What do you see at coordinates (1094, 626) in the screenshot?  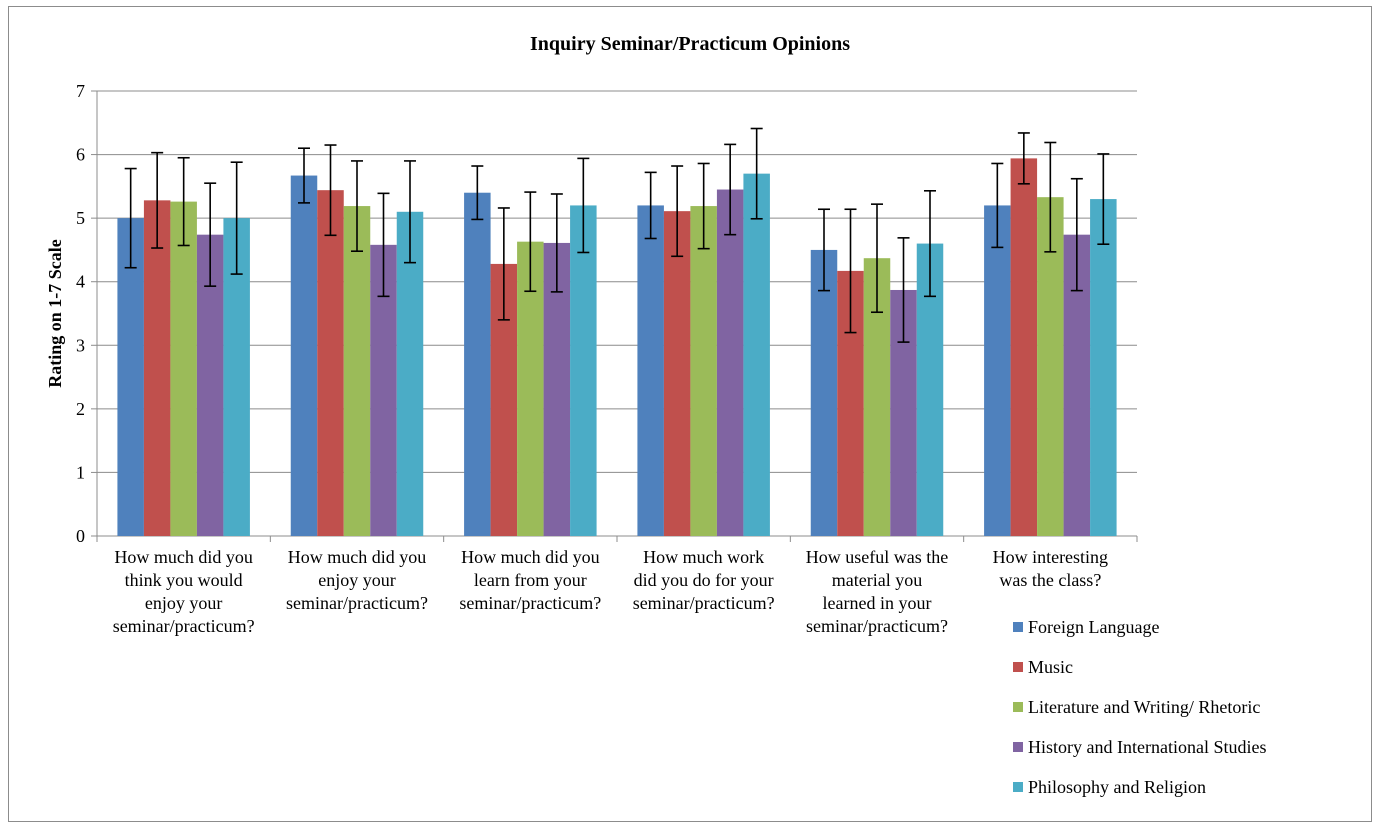 I see `legend-label: Foreign Language` at bounding box center [1094, 626].